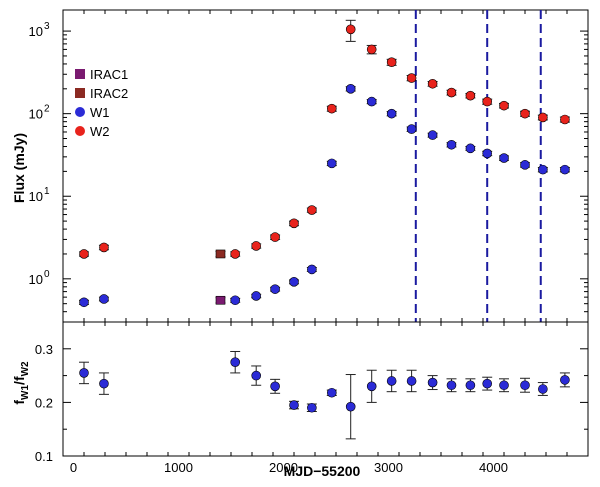 The width and height of the screenshot is (600, 487). What do you see at coordinates (283, 467) in the screenshot?
I see `x-tick-label: 2000` at bounding box center [283, 467].